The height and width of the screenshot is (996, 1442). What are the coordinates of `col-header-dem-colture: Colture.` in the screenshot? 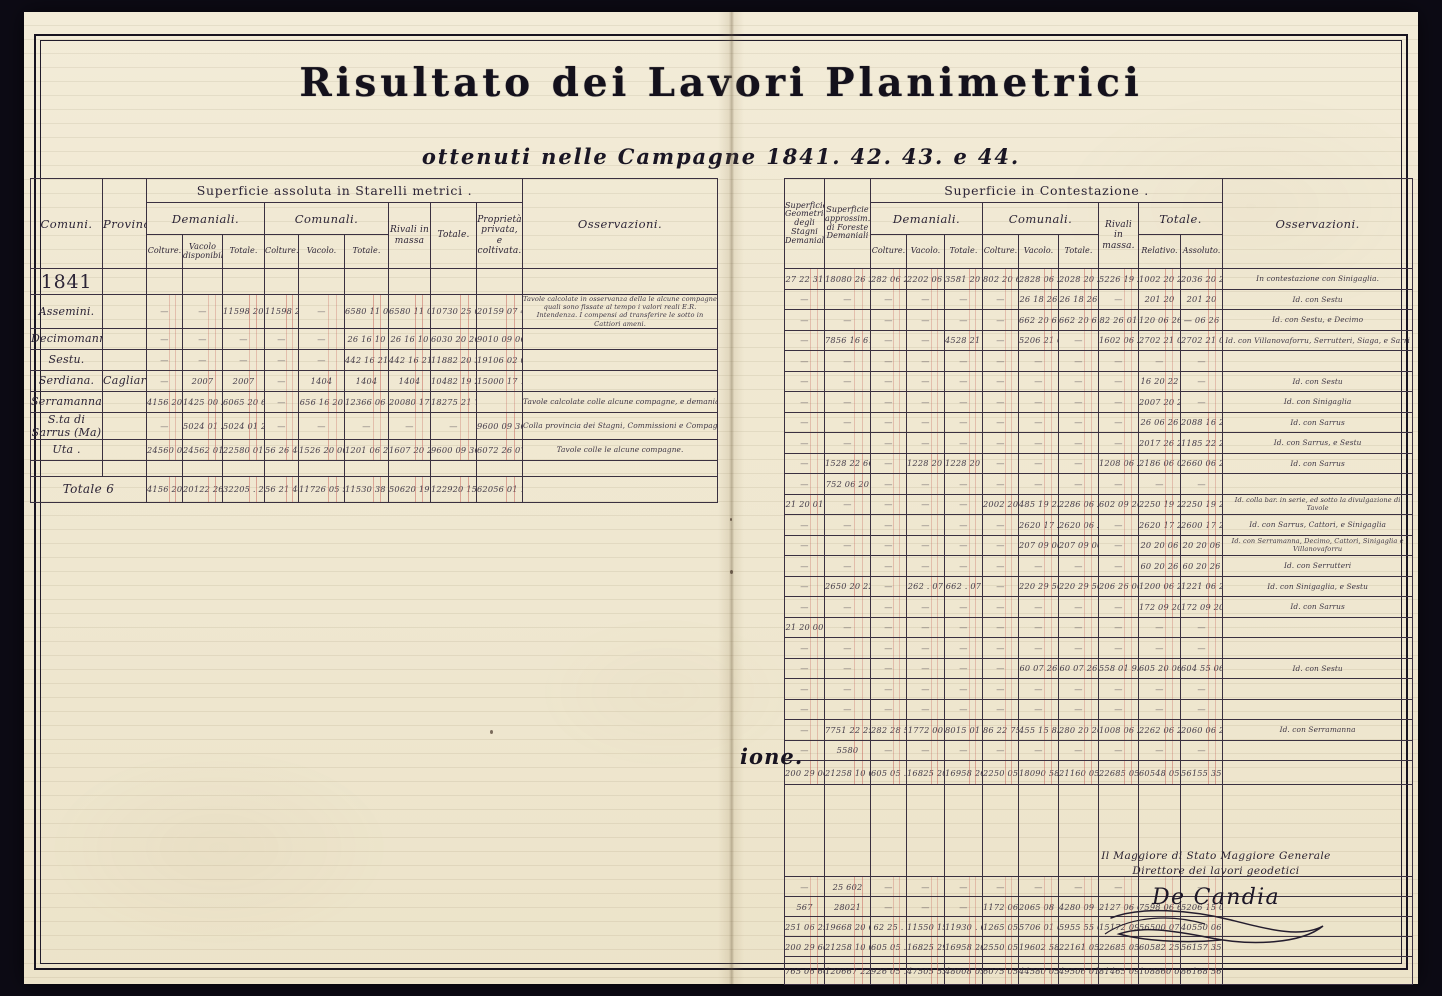 It's located at (164, 251).